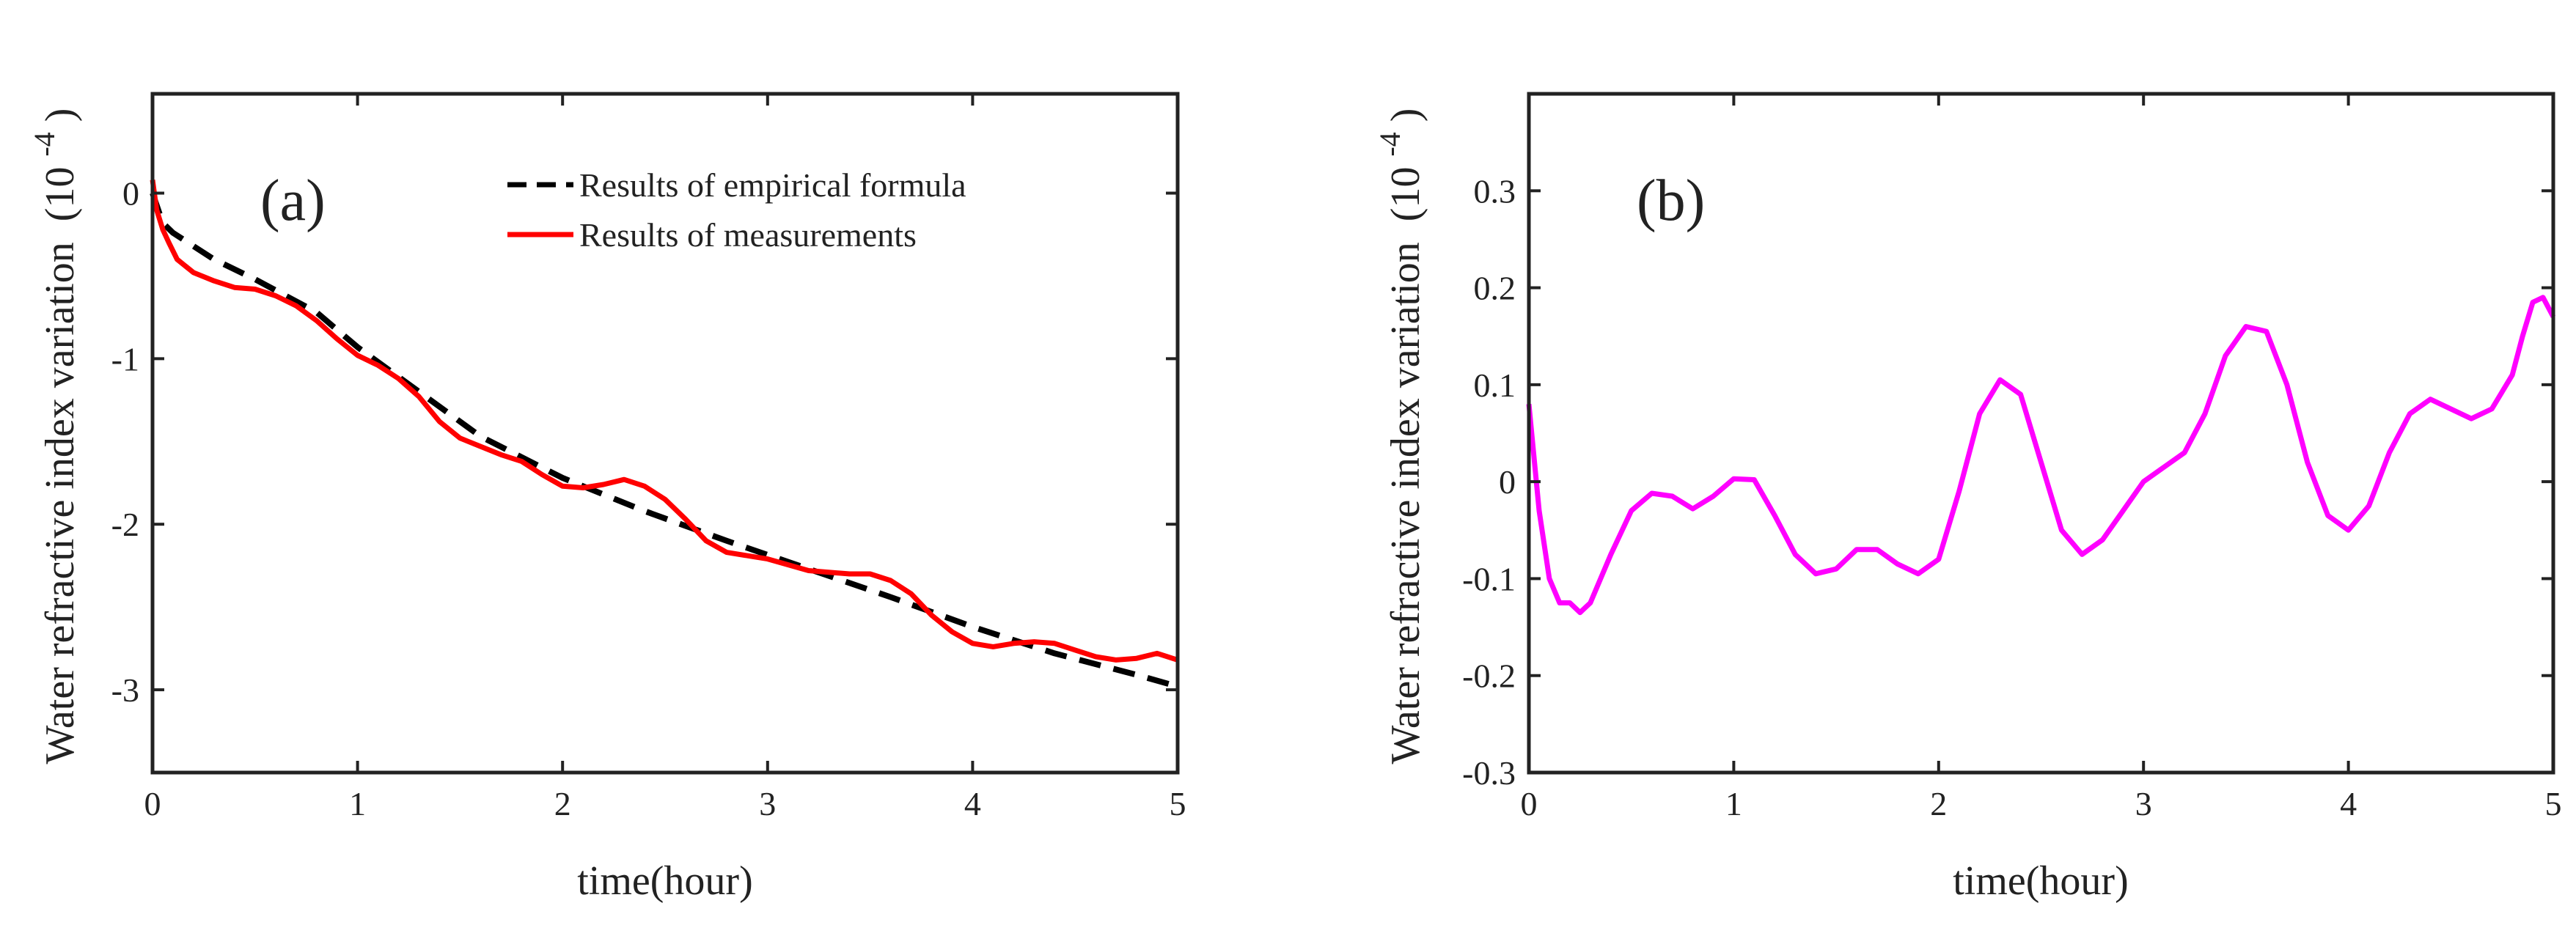  I want to click on y-axis-unit-a-base: (10, so click(60, 194).